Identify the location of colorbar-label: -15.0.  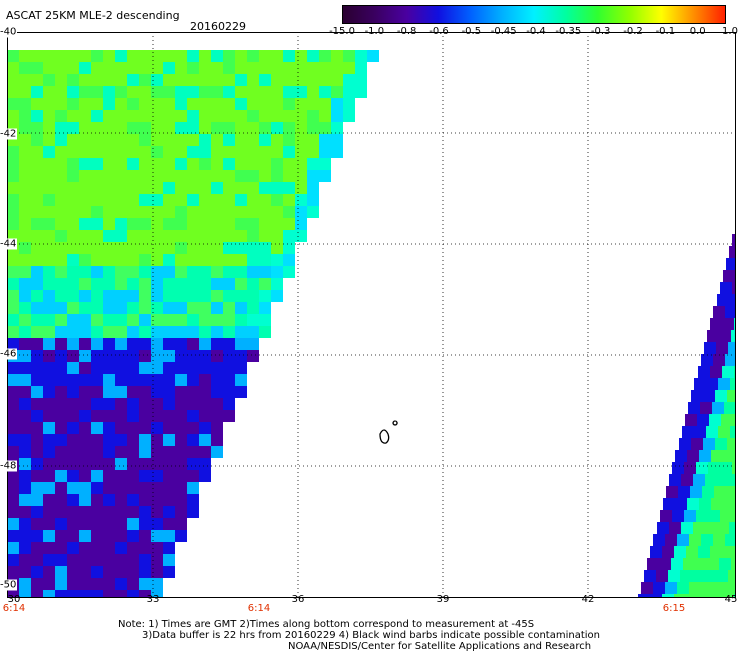
(342, 31).